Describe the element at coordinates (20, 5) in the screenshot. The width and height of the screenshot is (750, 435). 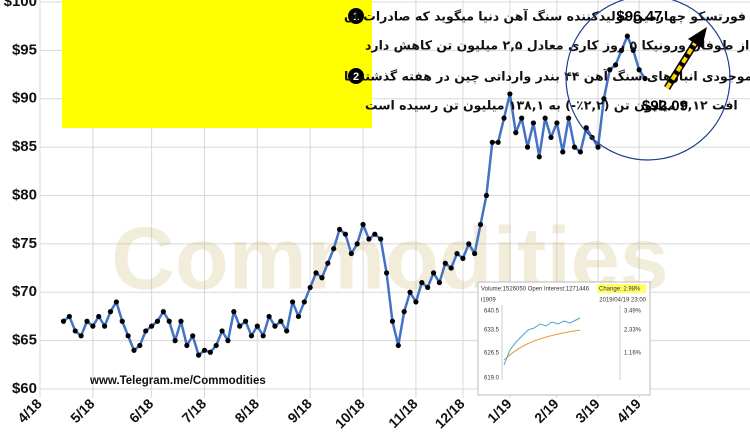
I see `y-tick-label: $100` at that location.